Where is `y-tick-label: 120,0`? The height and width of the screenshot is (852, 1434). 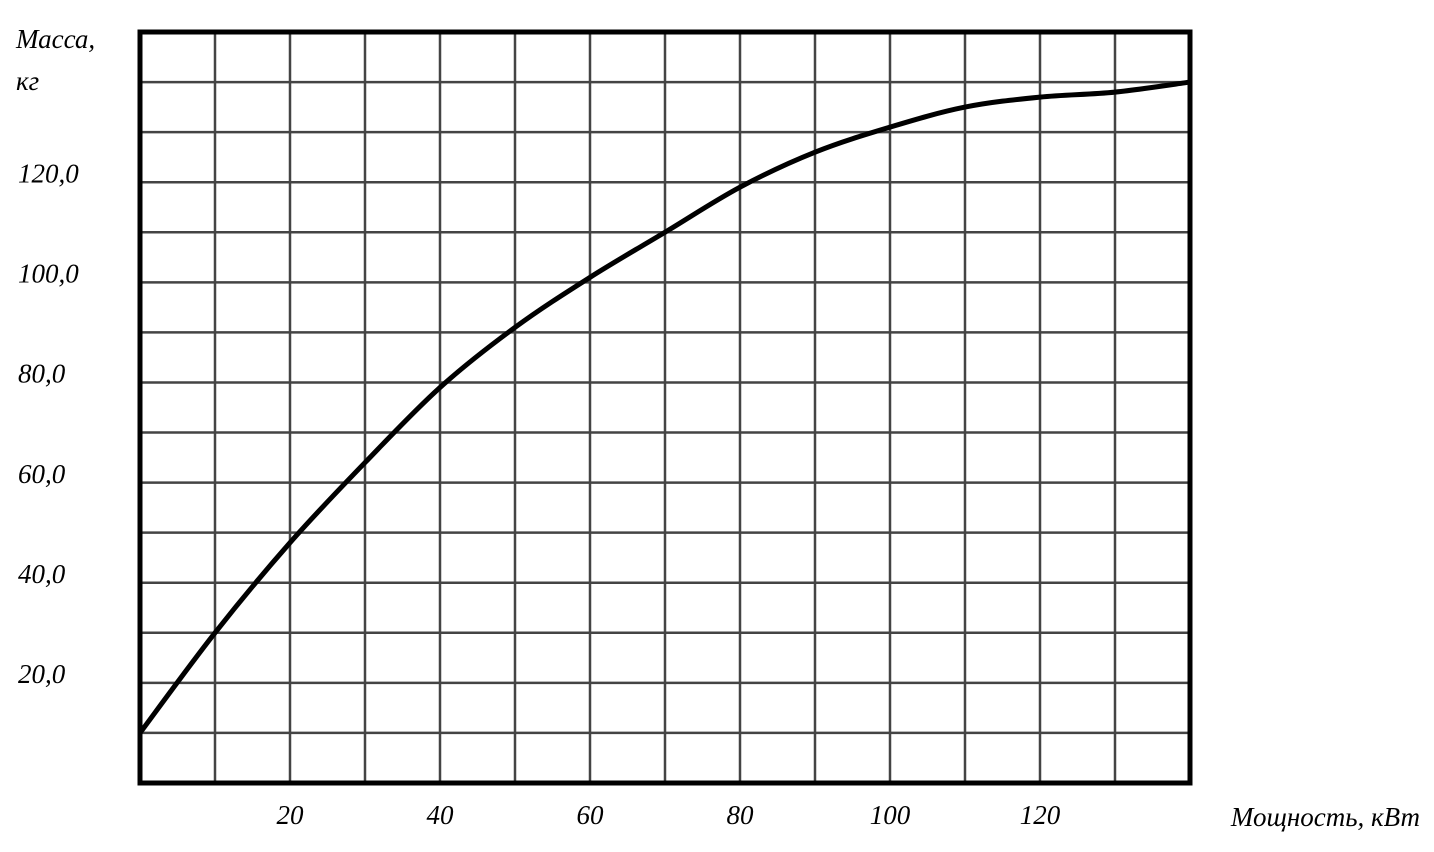
y-tick-label: 120,0 is located at coordinates (48, 173).